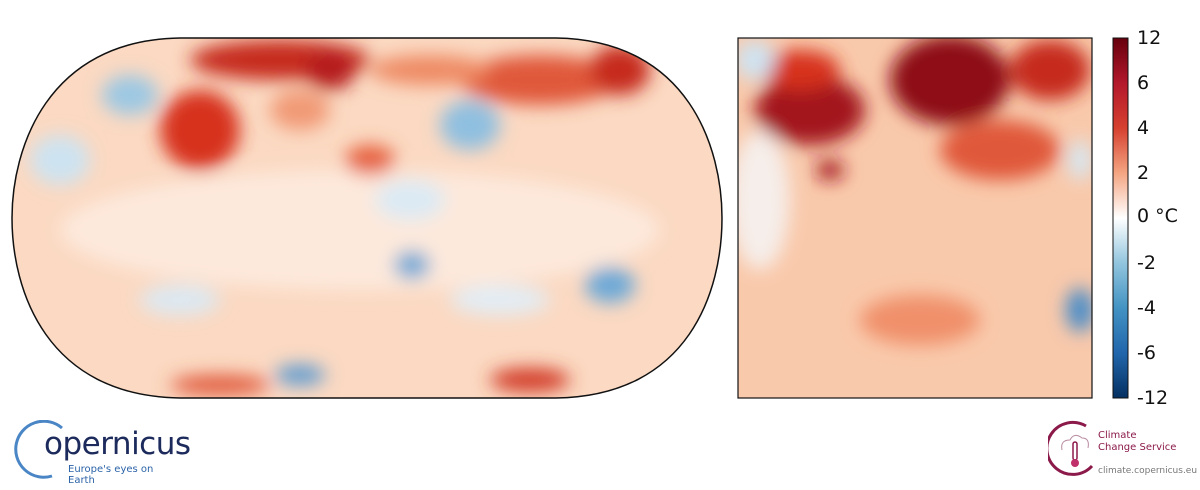 The image size is (1200, 490). Describe the element at coordinates (1146, 263) in the screenshot. I see `colorbar-tick-label: -2` at that location.